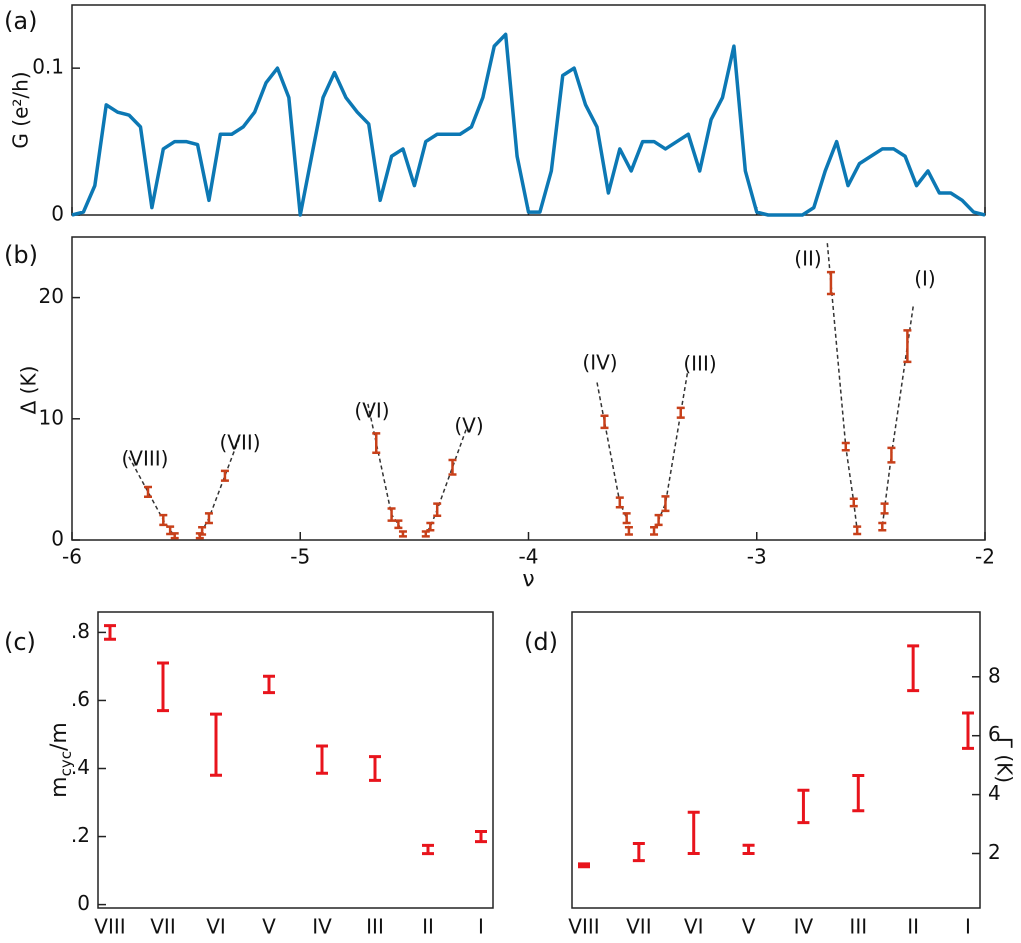  What do you see at coordinates (528, 579) in the screenshot?
I see `x-axis-label: ν` at bounding box center [528, 579].